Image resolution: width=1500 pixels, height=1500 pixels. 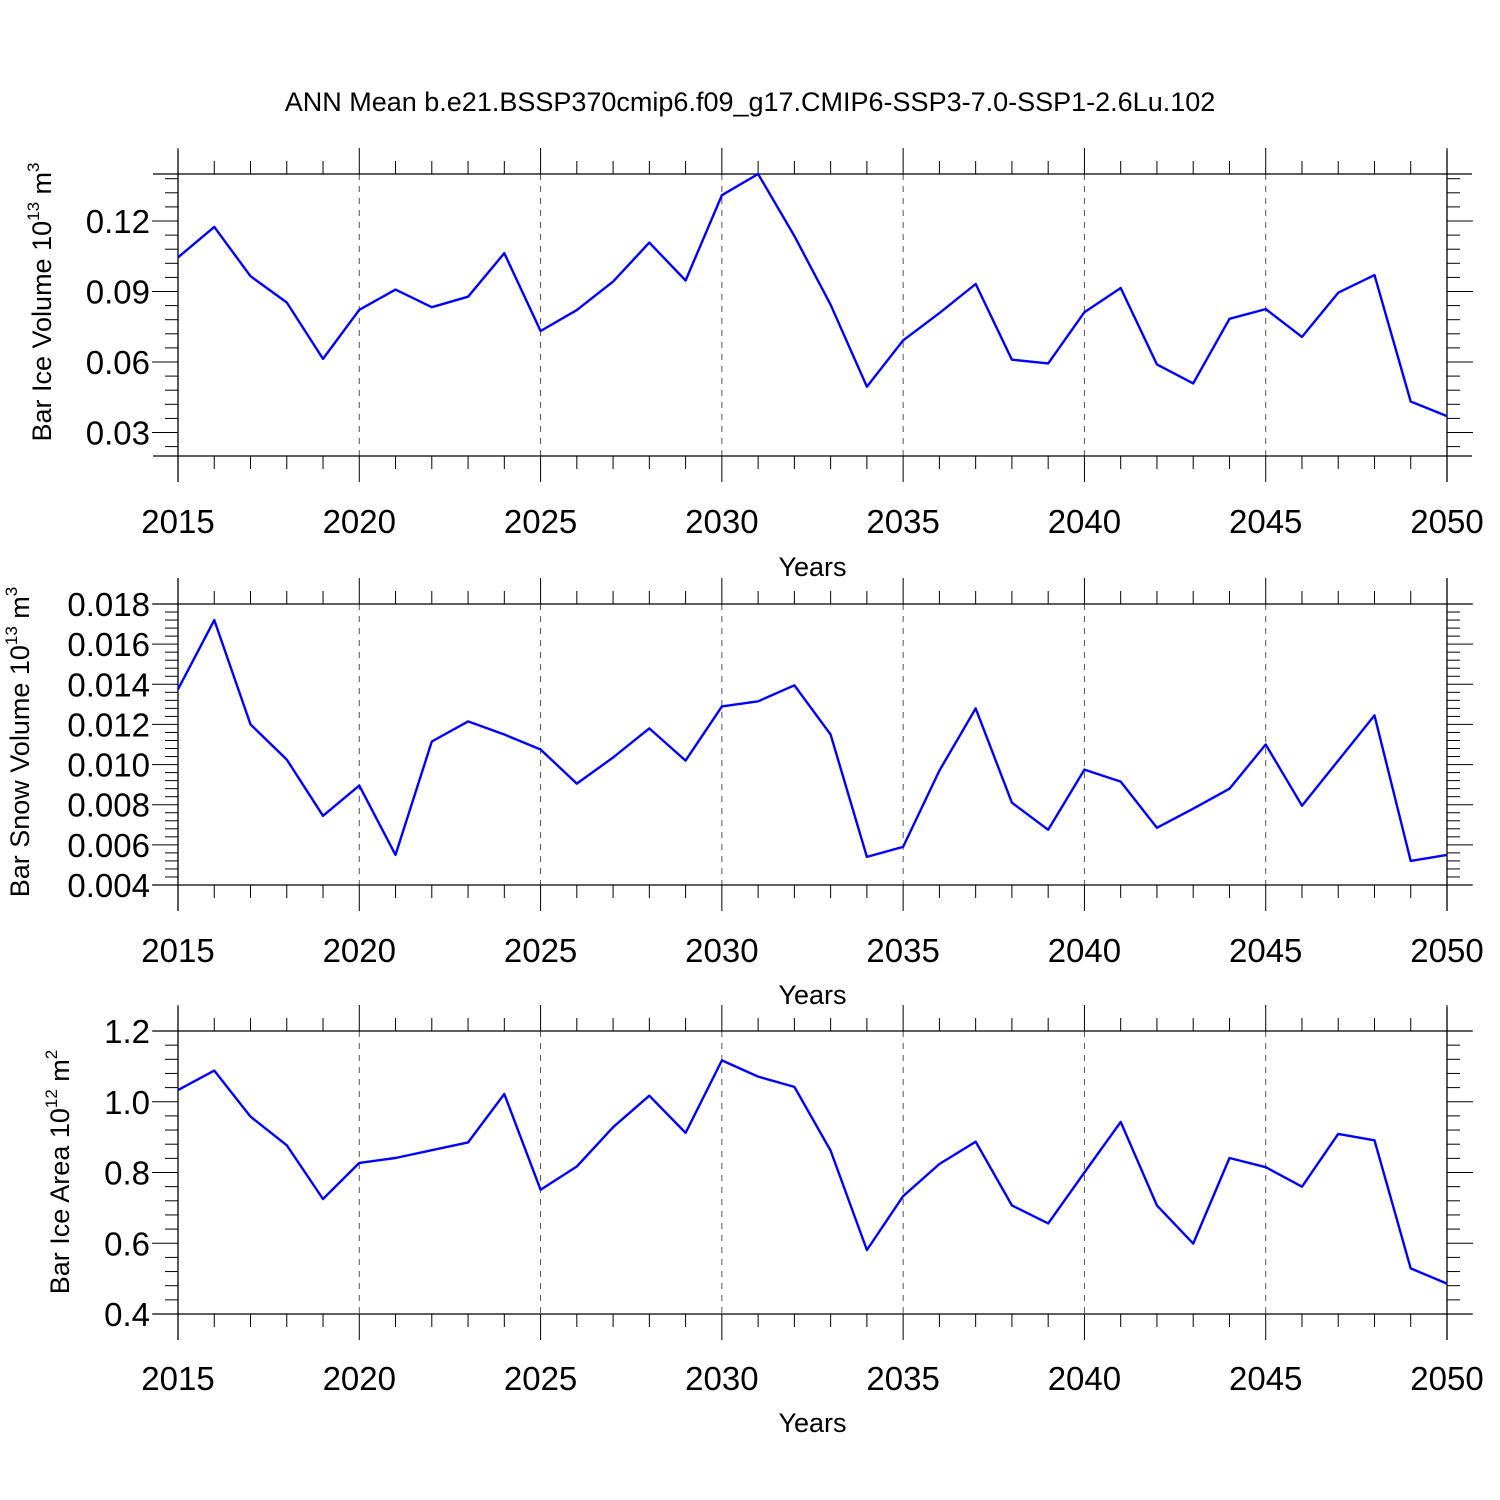 What do you see at coordinates (118, 433) in the screenshot?
I see `y-tick-label: 0.03` at bounding box center [118, 433].